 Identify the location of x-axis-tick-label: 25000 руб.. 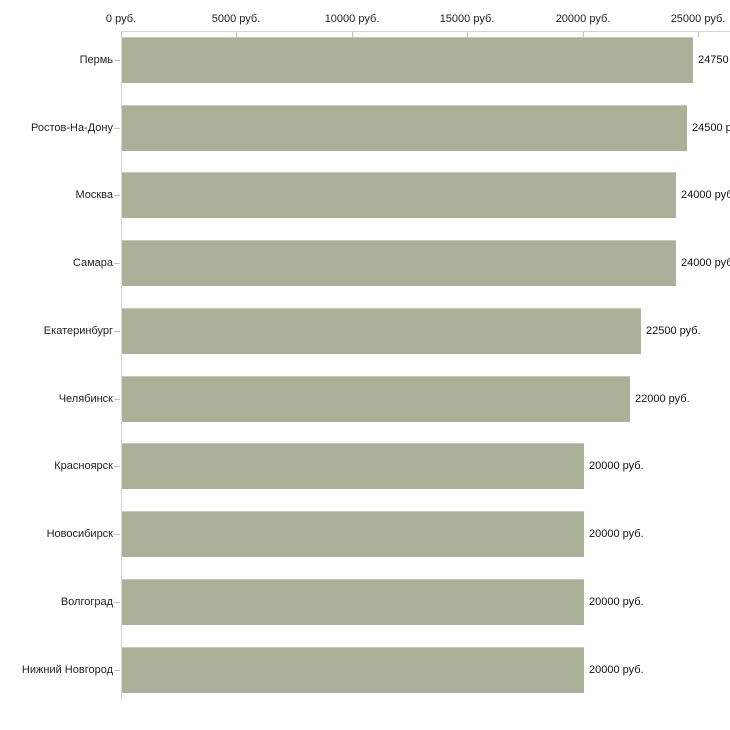
(698, 19).